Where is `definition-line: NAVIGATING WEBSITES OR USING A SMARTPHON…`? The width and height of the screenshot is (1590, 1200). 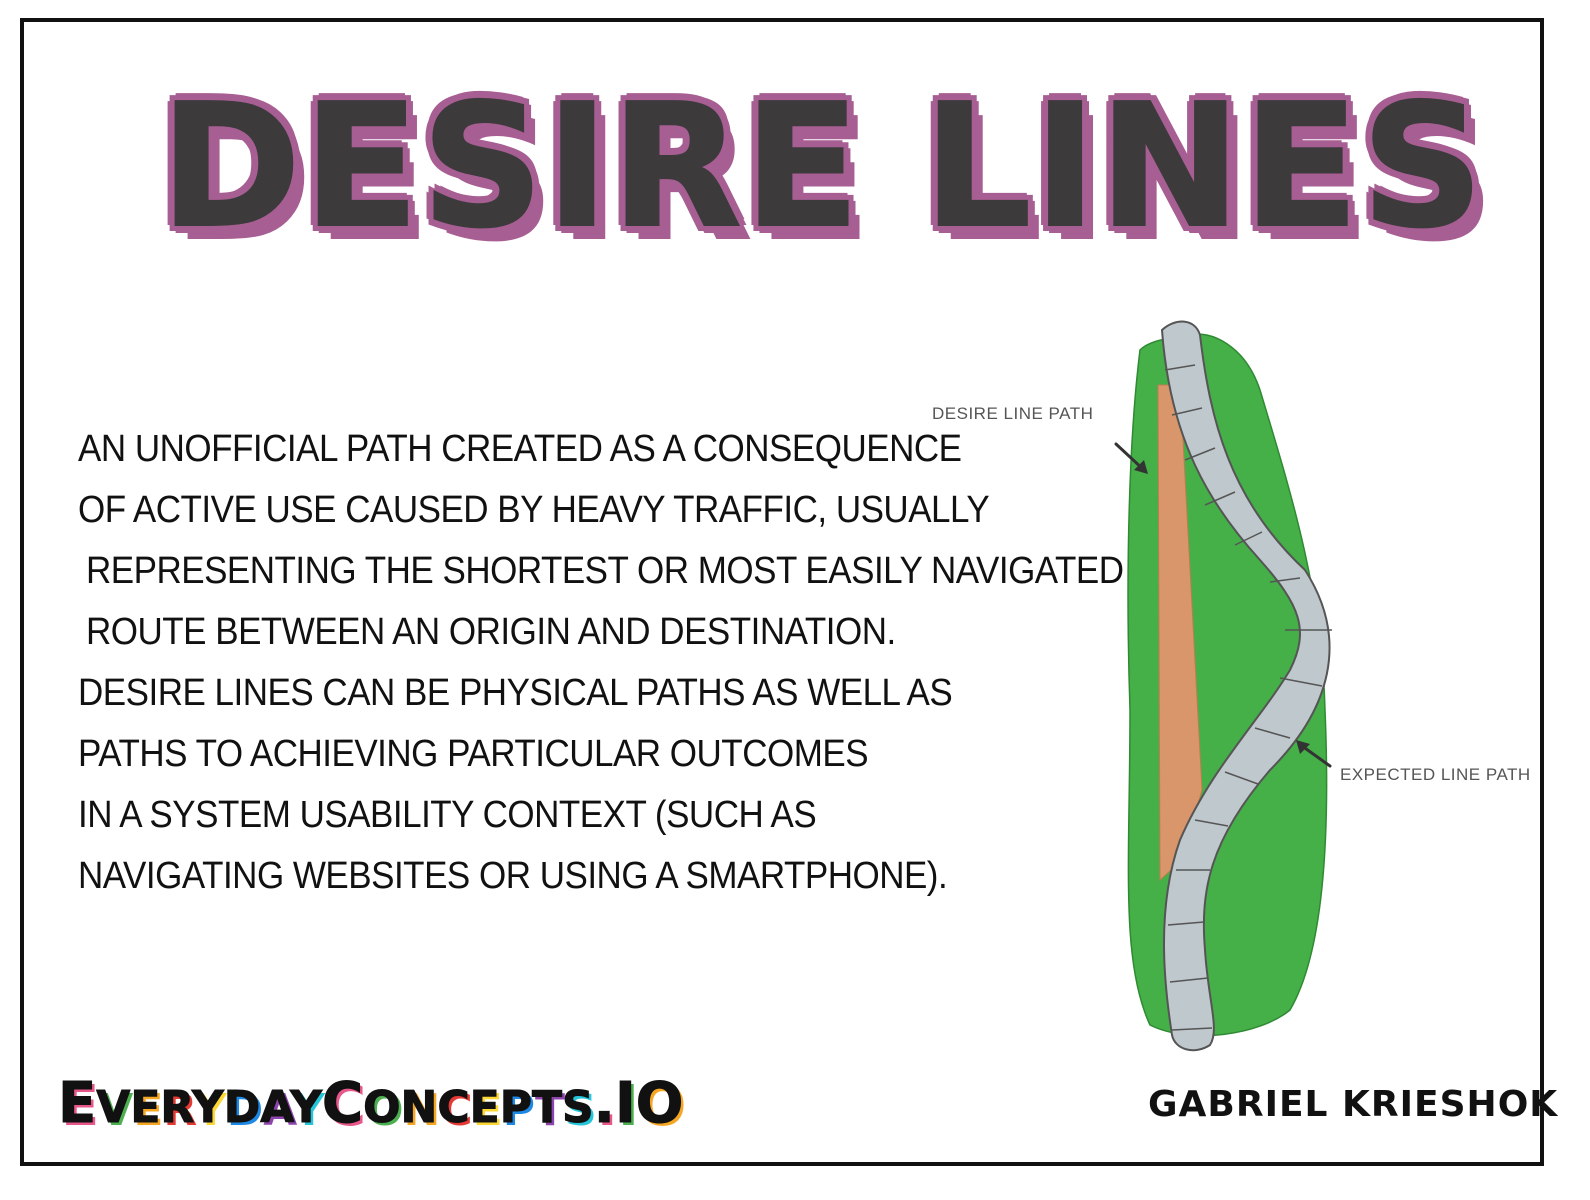 definition-line: NAVIGATING WEBSITES OR USING A SMARTPHON… is located at coordinates (513, 875).